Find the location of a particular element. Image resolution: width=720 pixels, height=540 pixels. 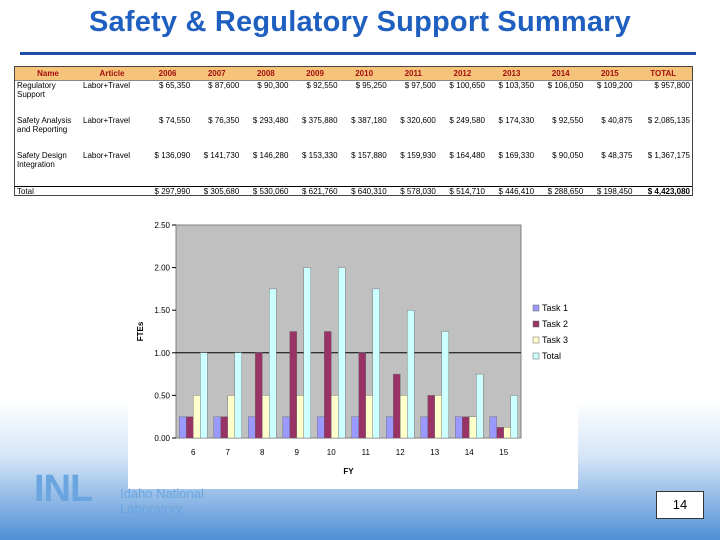

header-2012: 2012 is located at coordinates (462, 74).